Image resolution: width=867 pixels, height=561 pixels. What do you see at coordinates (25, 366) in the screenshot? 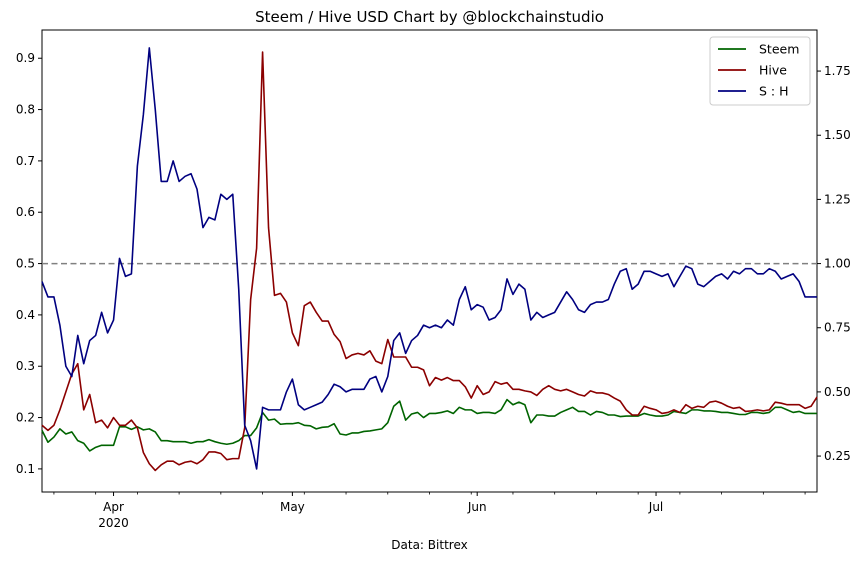
I see `y-left-tick-label: 0.3` at bounding box center [25, 366].